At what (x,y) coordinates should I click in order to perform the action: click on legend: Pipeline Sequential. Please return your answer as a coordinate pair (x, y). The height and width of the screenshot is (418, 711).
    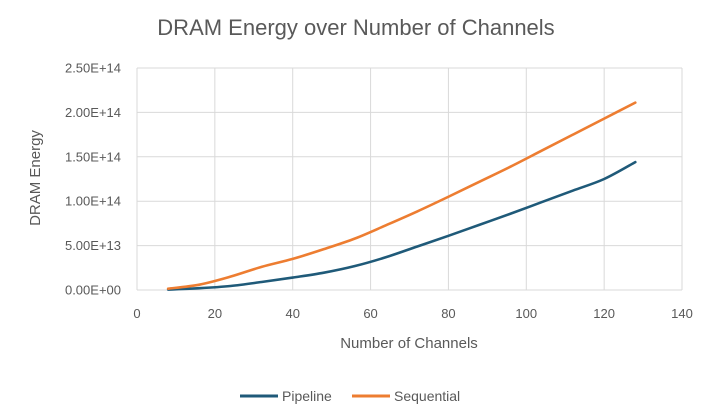
    Looking at the image, I should click on (350, 396).